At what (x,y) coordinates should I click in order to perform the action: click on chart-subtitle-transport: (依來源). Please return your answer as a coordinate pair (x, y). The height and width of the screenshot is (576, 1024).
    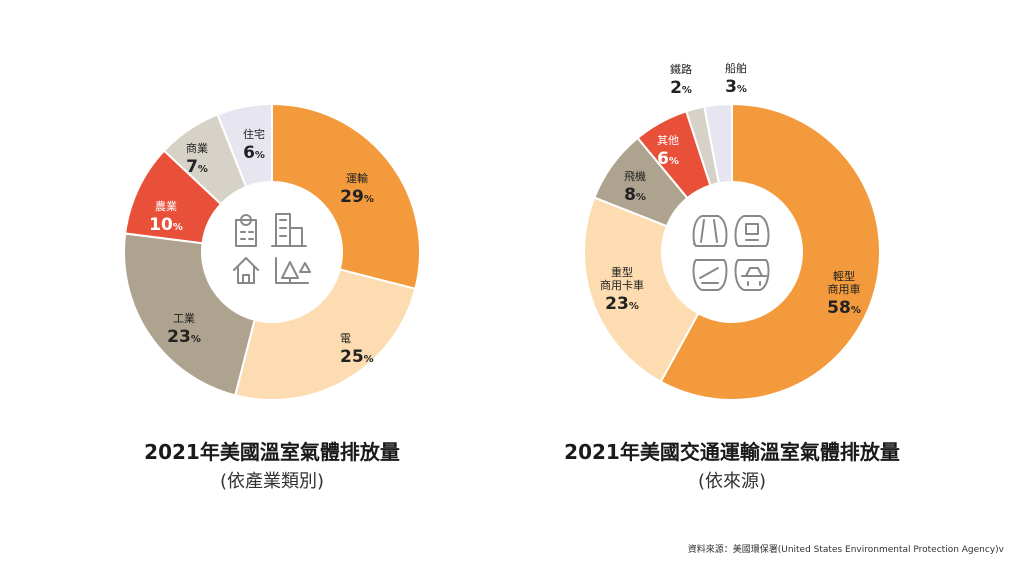
    Looking at the image, I should click on (732, 481).